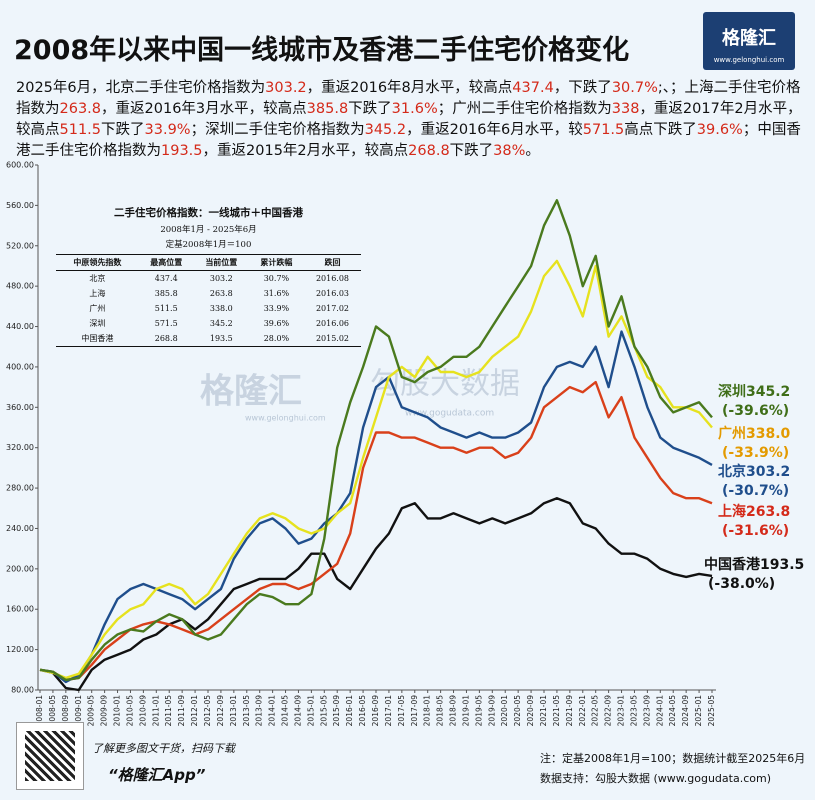 This screenshot has height=800, width=815. Describe the element at coordinates (749, 41) in the screenshot. I see `logo: 格隆汇 www.gelonghui.com` at that location.